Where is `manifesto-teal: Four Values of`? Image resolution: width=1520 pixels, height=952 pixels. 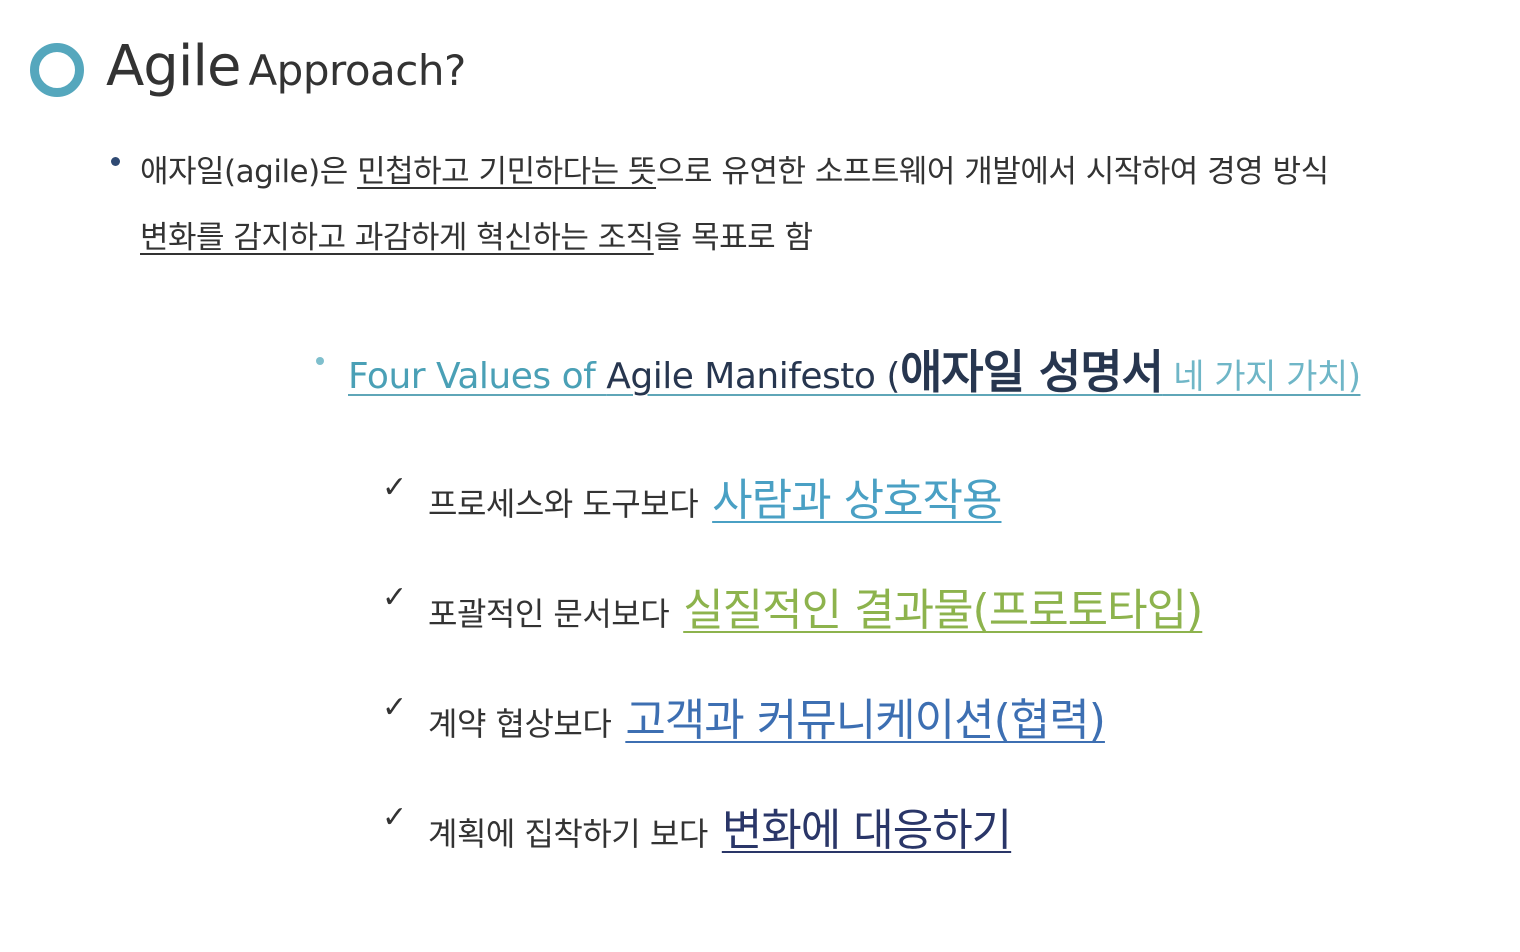
manifesto-teal: Four Values of is located at coordinates (477, 376).